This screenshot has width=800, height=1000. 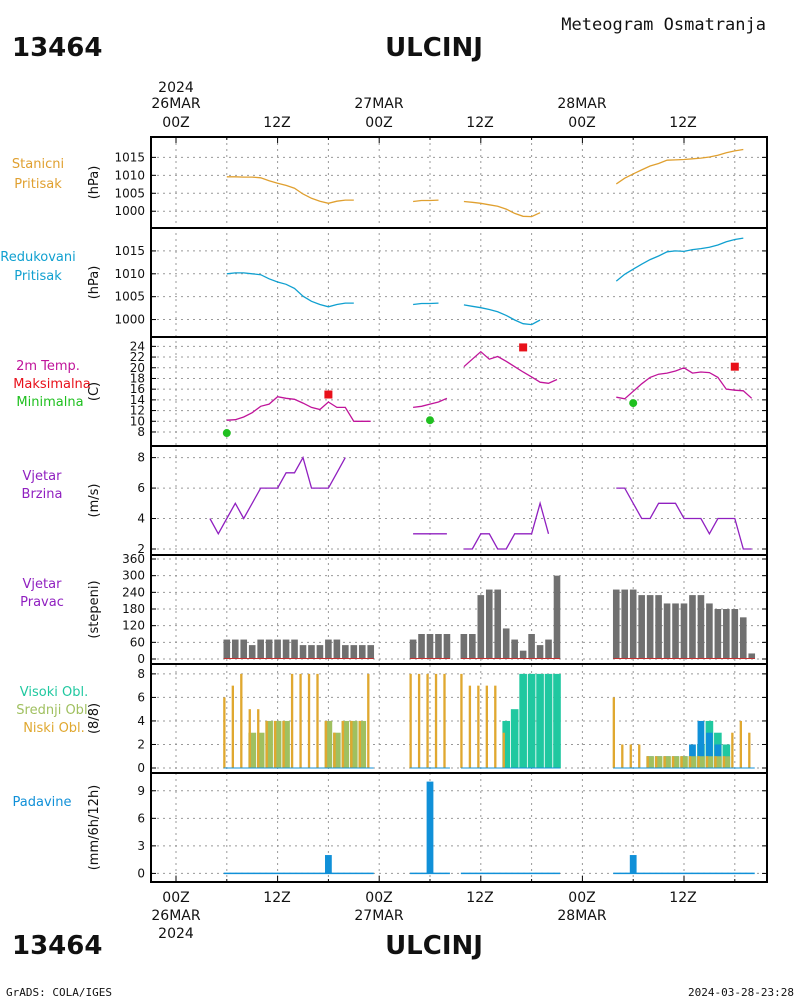 What do you see at coordinates (43, 476) in the screenshot?
I see `wind-speed-title-1: Vjetar` at bounding box center [43, 476].